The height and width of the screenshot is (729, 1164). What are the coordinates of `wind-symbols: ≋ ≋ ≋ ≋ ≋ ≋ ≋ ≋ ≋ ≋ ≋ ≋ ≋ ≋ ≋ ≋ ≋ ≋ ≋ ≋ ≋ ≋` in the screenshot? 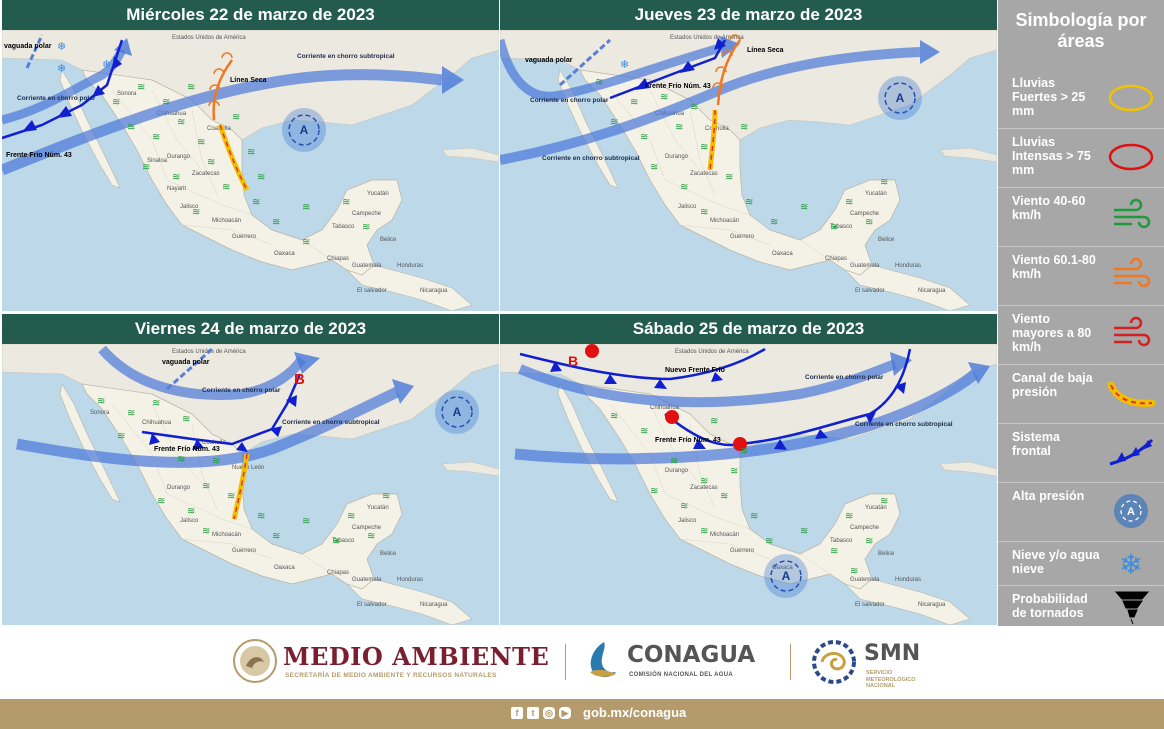 It's located at (241, 165).